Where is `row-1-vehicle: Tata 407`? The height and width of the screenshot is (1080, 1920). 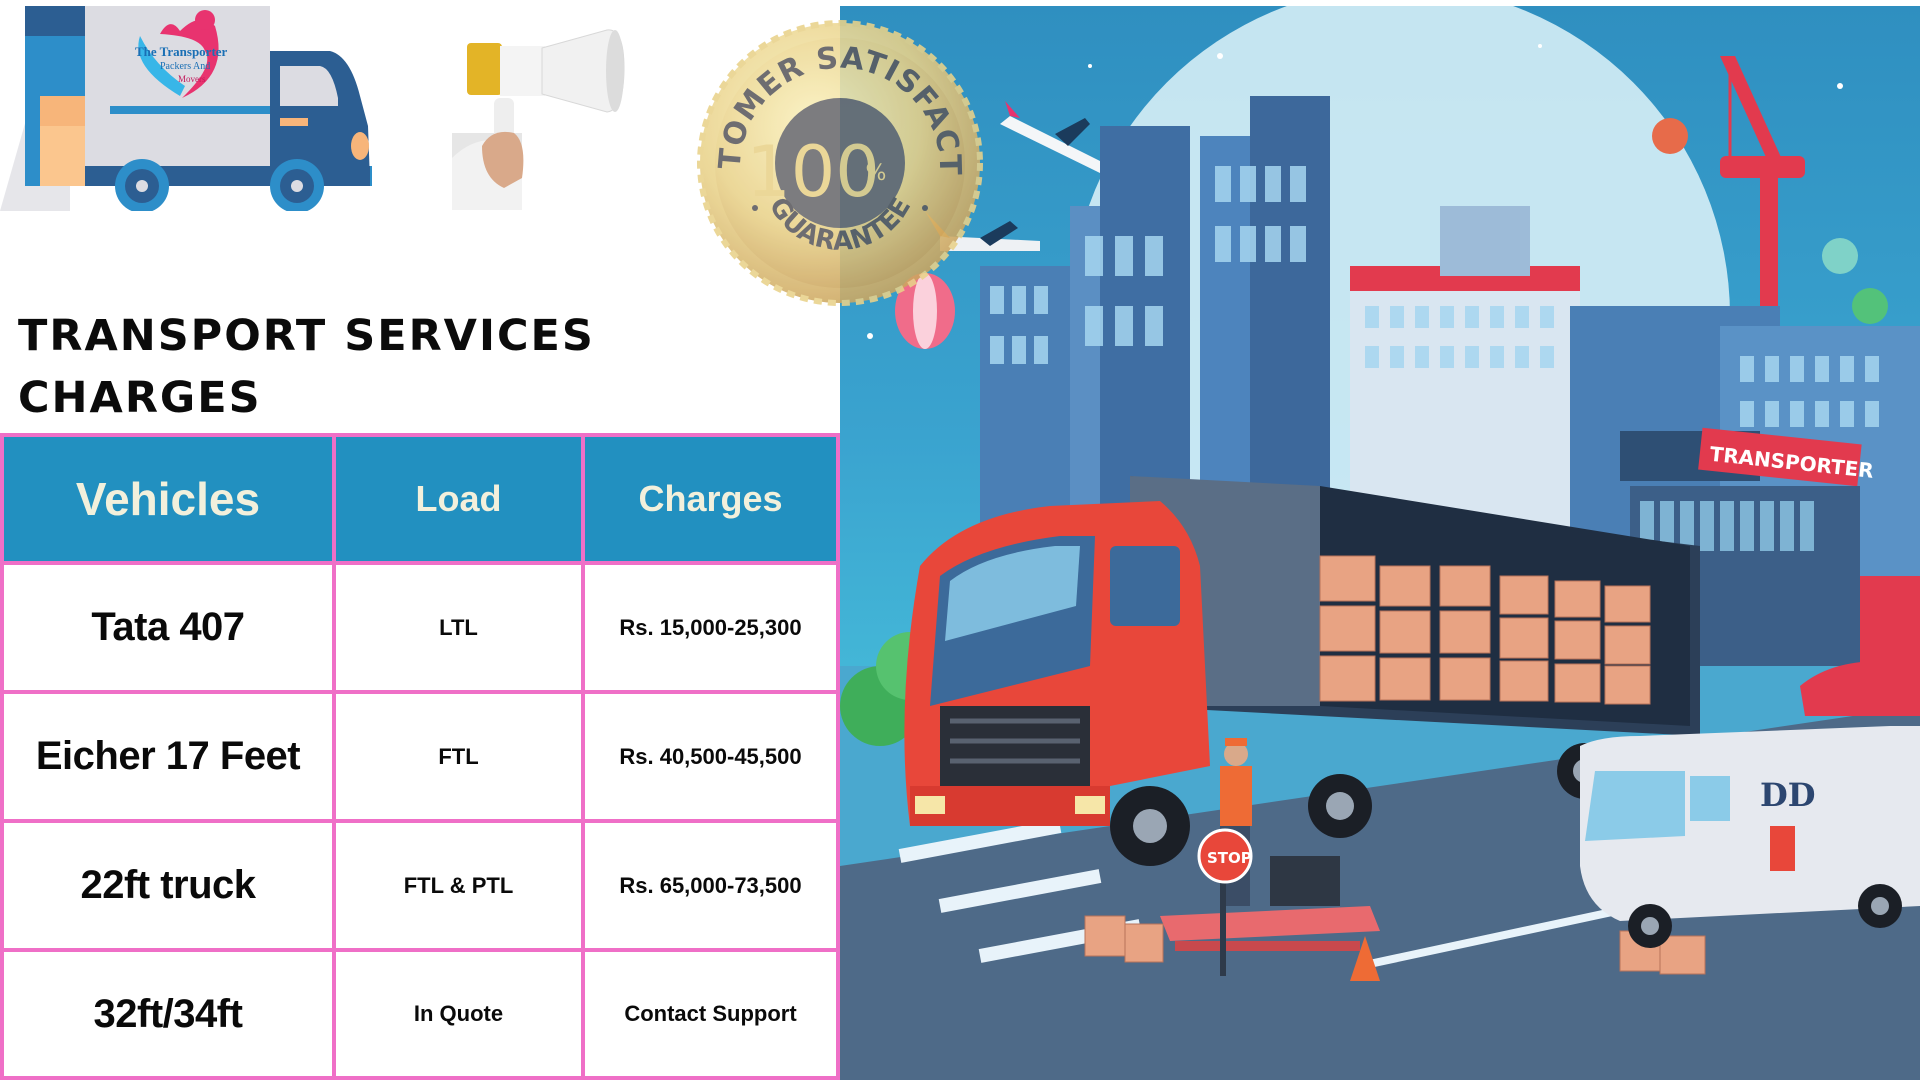 row-1-vehicle: Tata 407 is located at coordinates (168, 627).